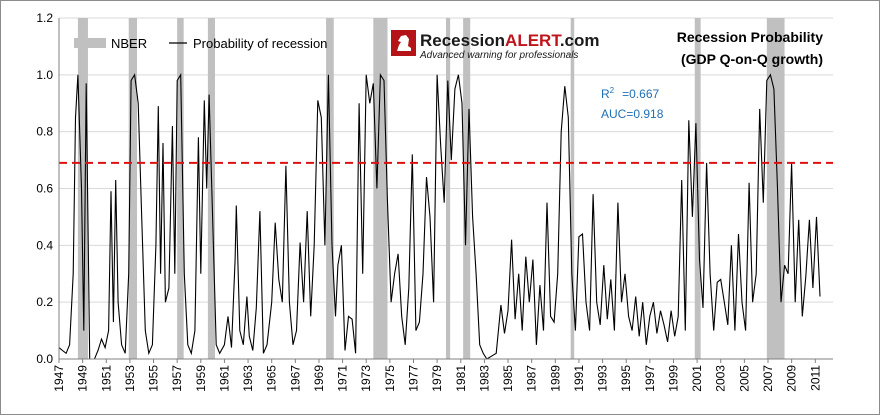  What do you see at coordinates (90, 43) in the screenshot?
I see `legend-nber-swatch` at bounding box center [90, 43].